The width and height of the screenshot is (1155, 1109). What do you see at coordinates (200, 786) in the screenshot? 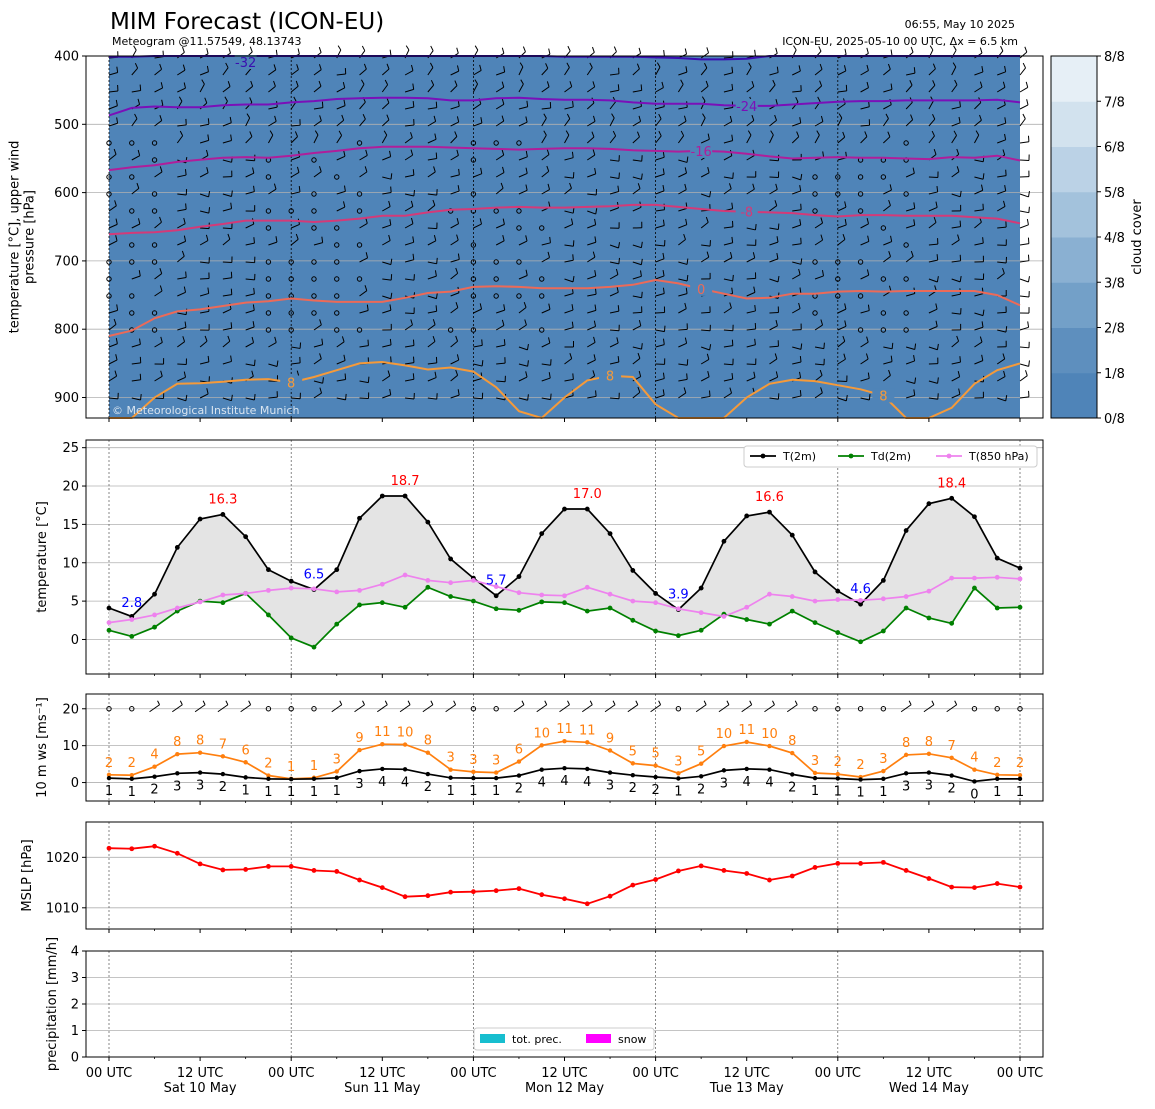
I see `mean-wind-value-label: 3` at bounding box center [200, 786].